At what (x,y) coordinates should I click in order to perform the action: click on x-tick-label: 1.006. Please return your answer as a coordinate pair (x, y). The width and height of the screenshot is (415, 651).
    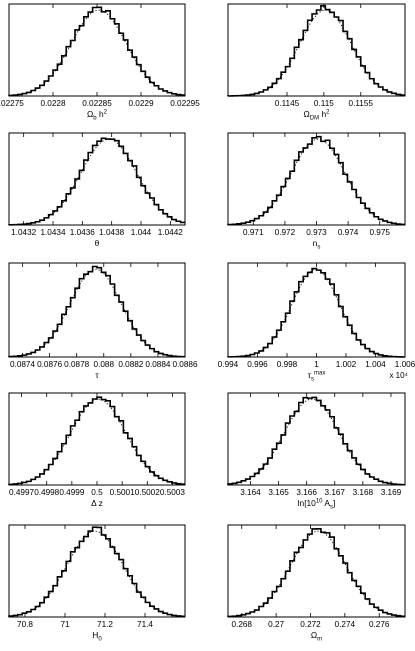
    Looking at the image, I should click on (405, 364).